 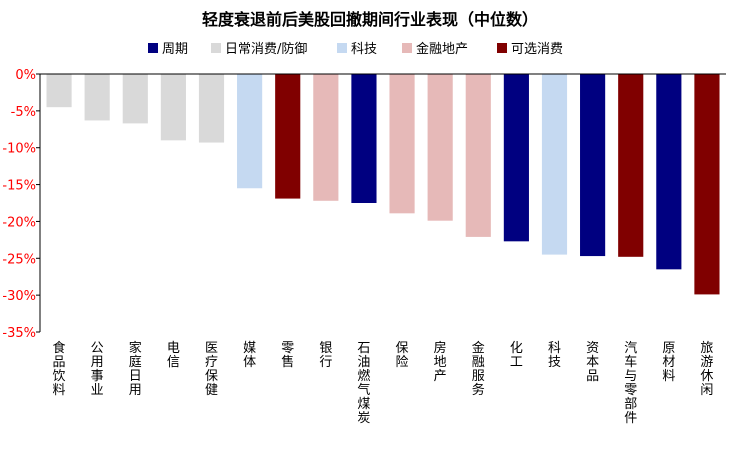 What do you see at coordinates (554, 355) in the screenshot?
I see `x-tick-label-13: 科技` at bounding box center [554, 355].